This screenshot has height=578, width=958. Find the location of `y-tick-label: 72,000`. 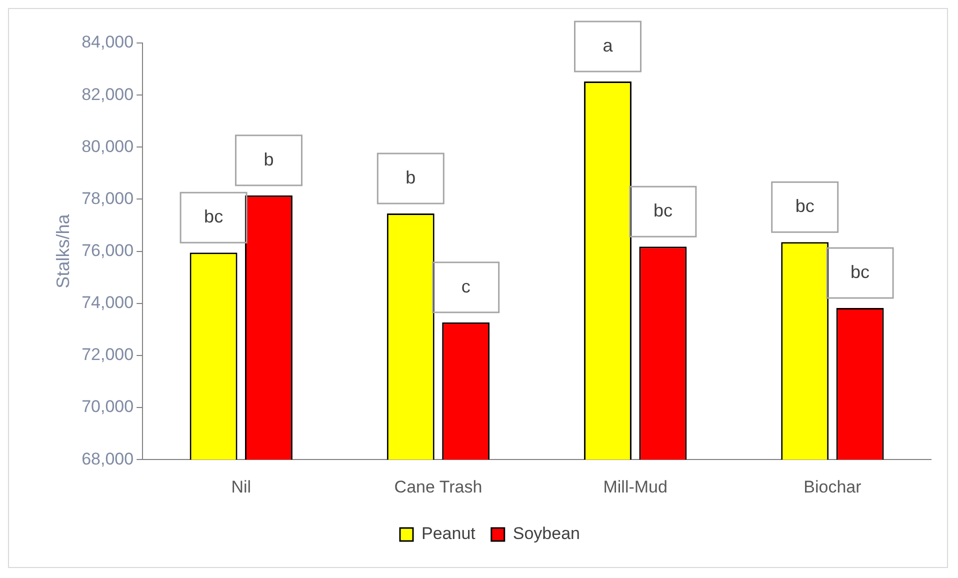

y-tick-label: 72,000 is located at coordinates (108, 354).